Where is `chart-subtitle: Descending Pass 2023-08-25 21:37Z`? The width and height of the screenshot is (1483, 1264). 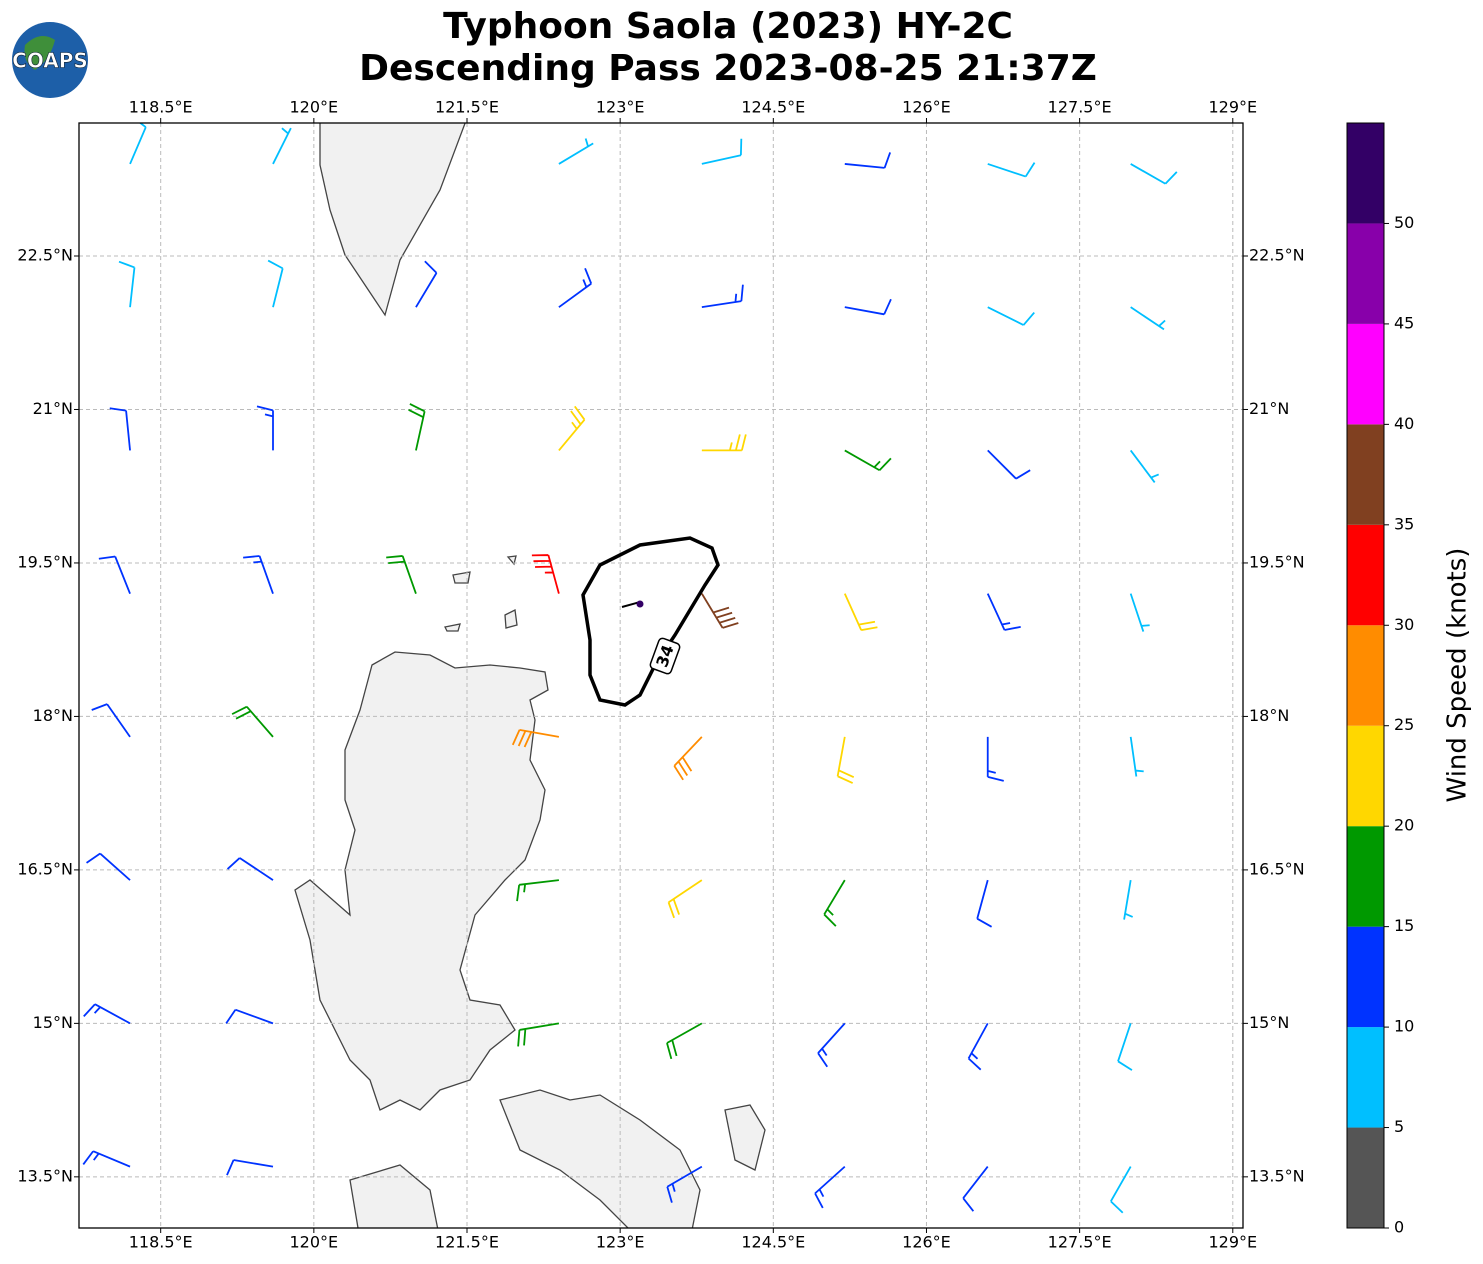 chart-subtitle: Descending Pass 2023-08-25 21:37Z is located at coordinates (728, 68).